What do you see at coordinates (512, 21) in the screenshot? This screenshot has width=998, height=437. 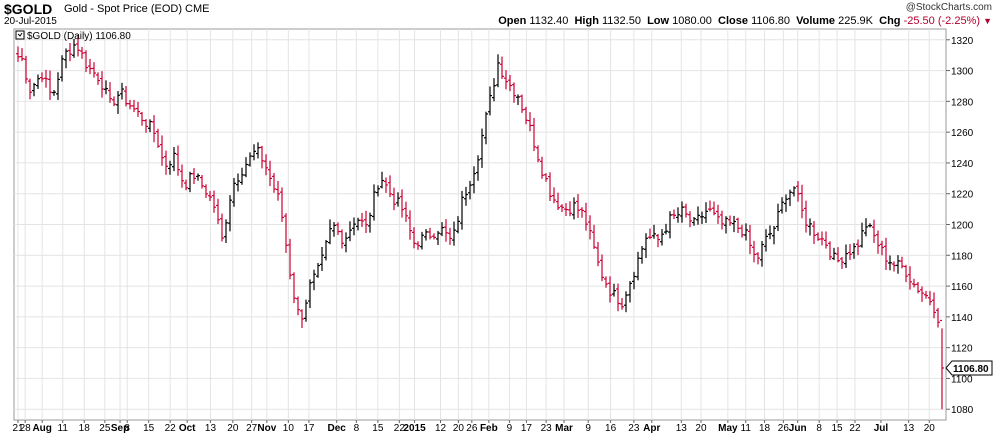 I see `open-label: Open` at bounding box center [512, 21].